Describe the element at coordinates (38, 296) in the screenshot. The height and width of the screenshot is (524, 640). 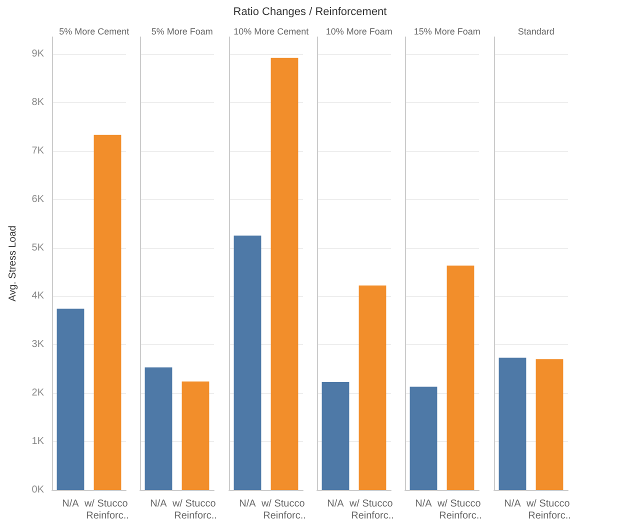
I see `y-tick-label: 4K` at that location.